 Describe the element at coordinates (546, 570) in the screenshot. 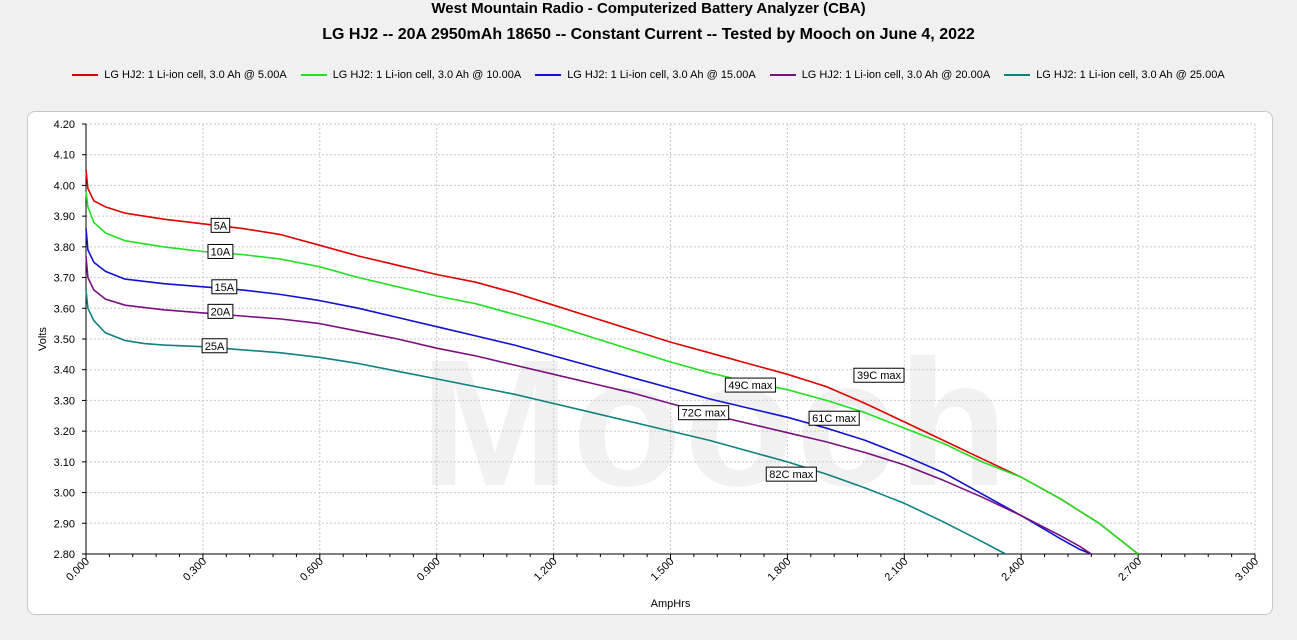

I see `x-tick-label: 1.200` at that location.